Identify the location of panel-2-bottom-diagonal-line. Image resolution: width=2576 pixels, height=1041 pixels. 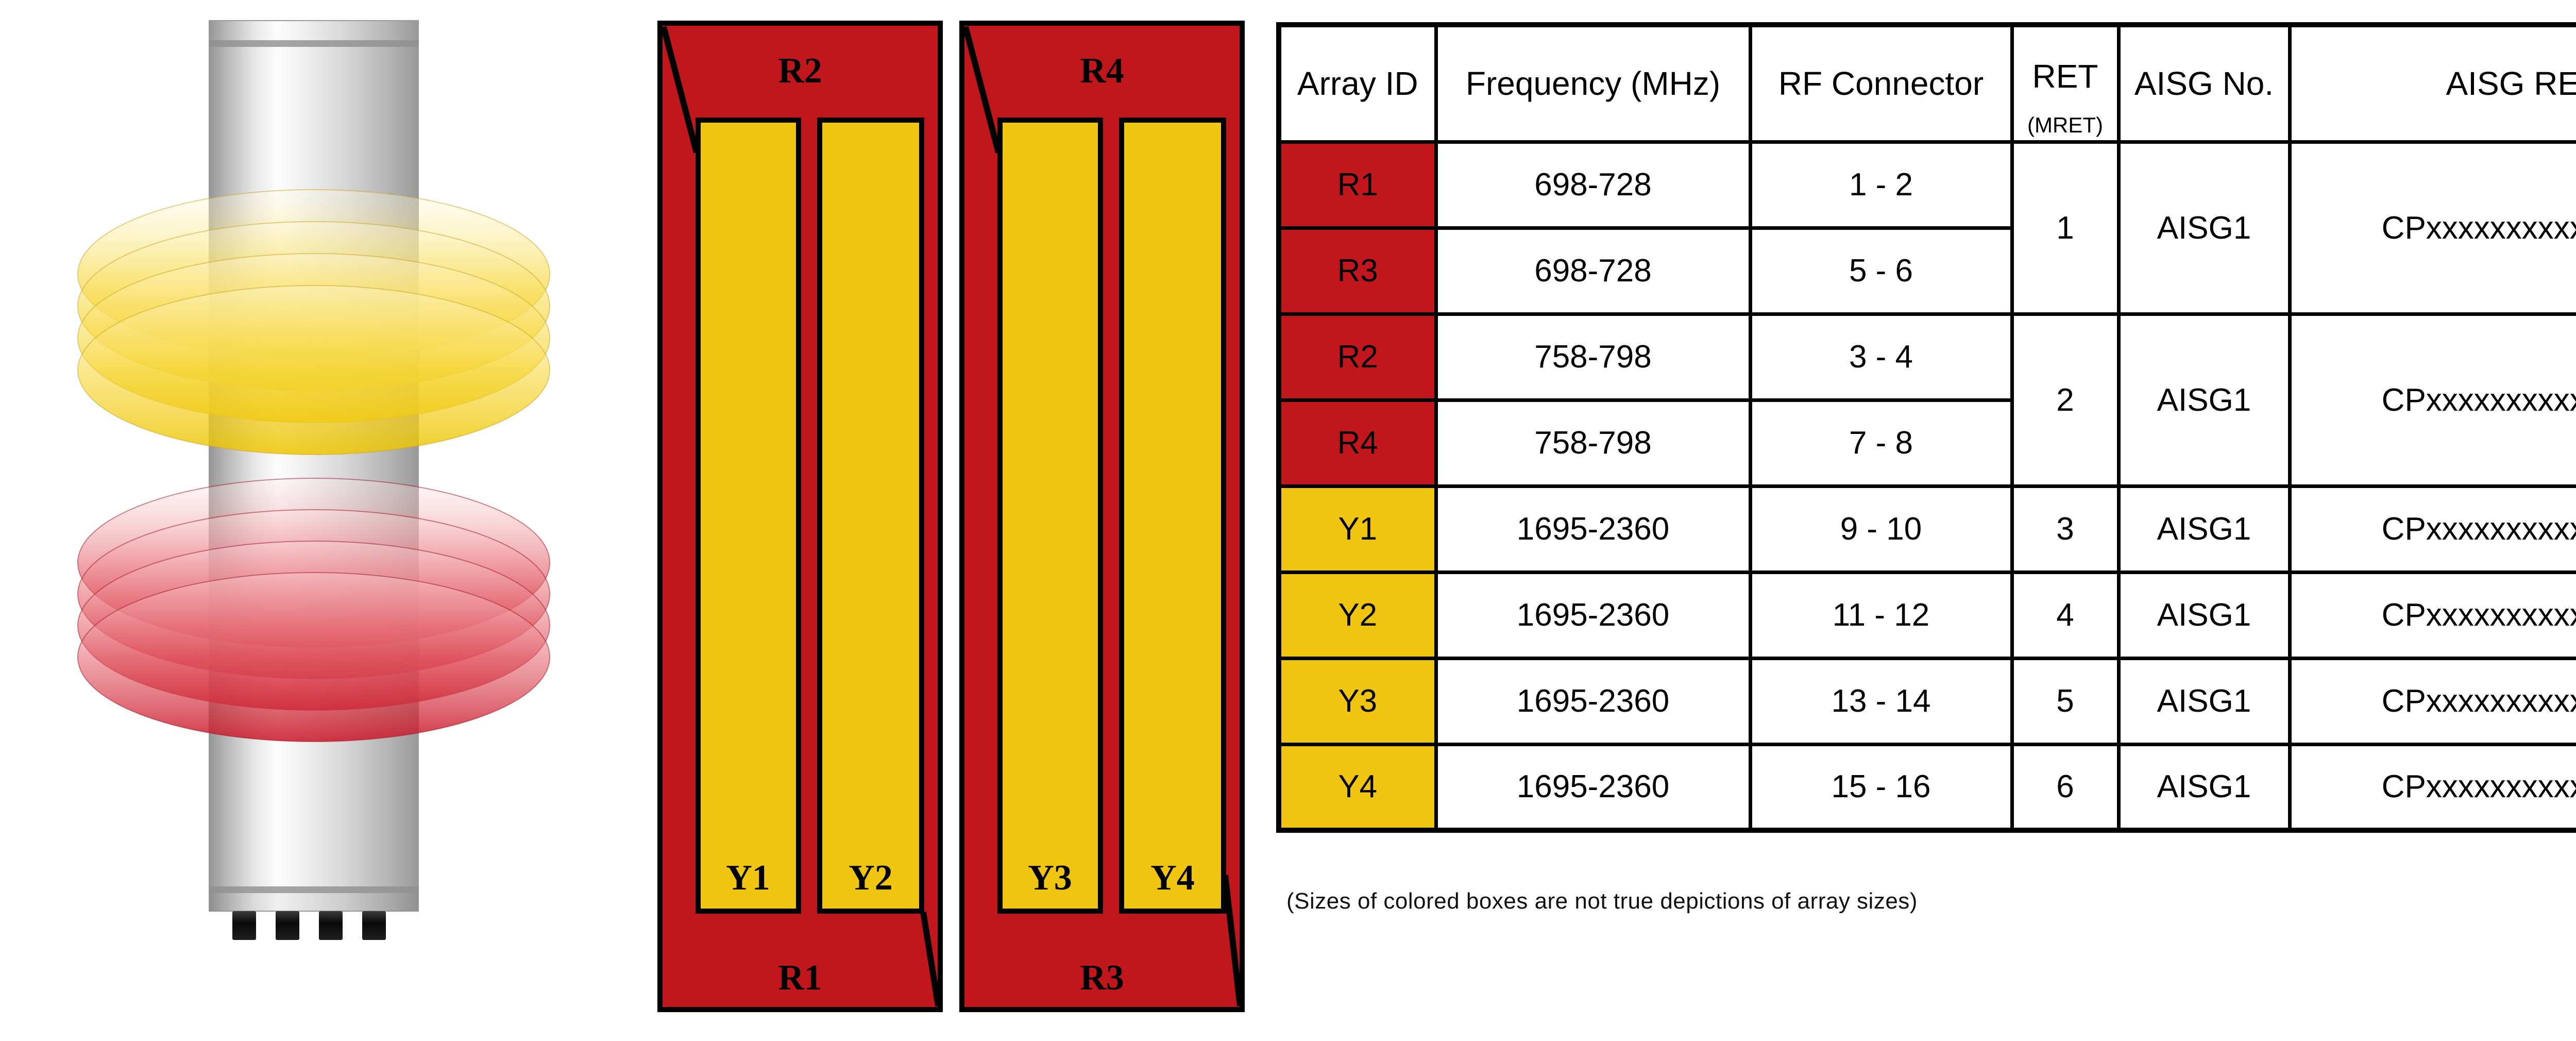
(1233, 940).